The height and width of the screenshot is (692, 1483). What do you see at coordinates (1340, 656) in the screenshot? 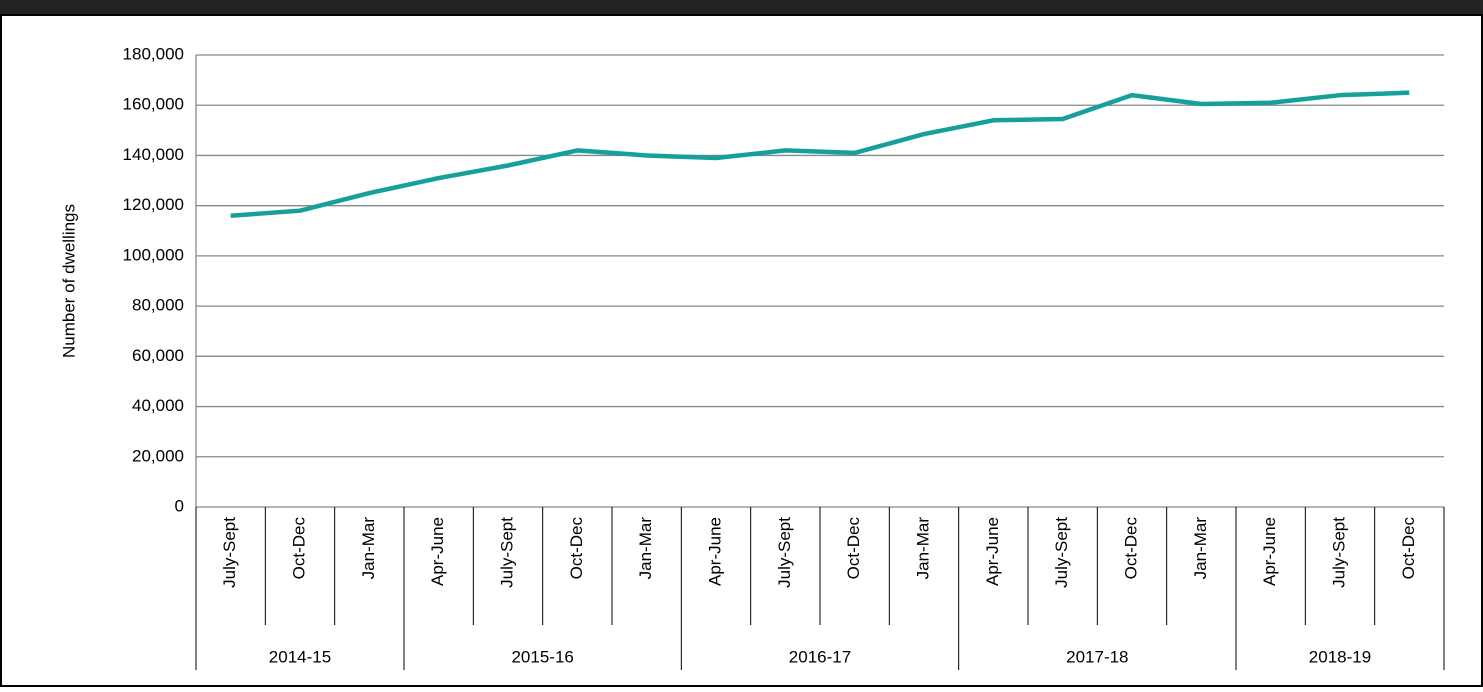
I see `group-label: 2018-19` at bounding box center [1340, 656].